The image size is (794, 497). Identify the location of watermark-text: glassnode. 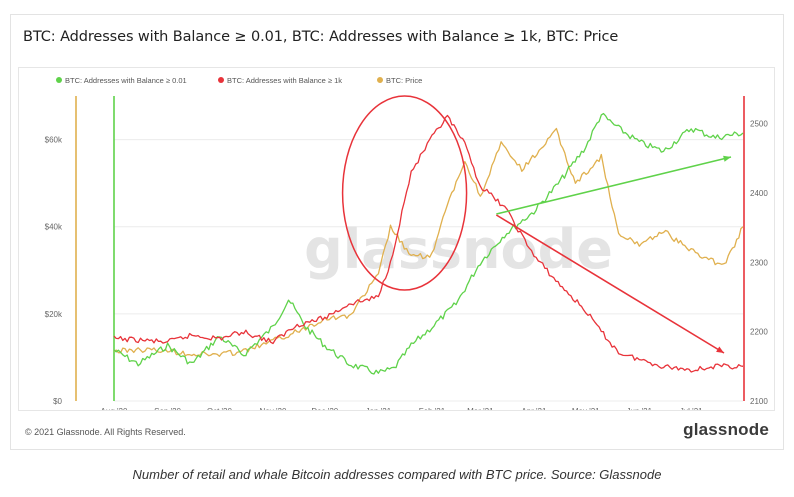
(458, 249).